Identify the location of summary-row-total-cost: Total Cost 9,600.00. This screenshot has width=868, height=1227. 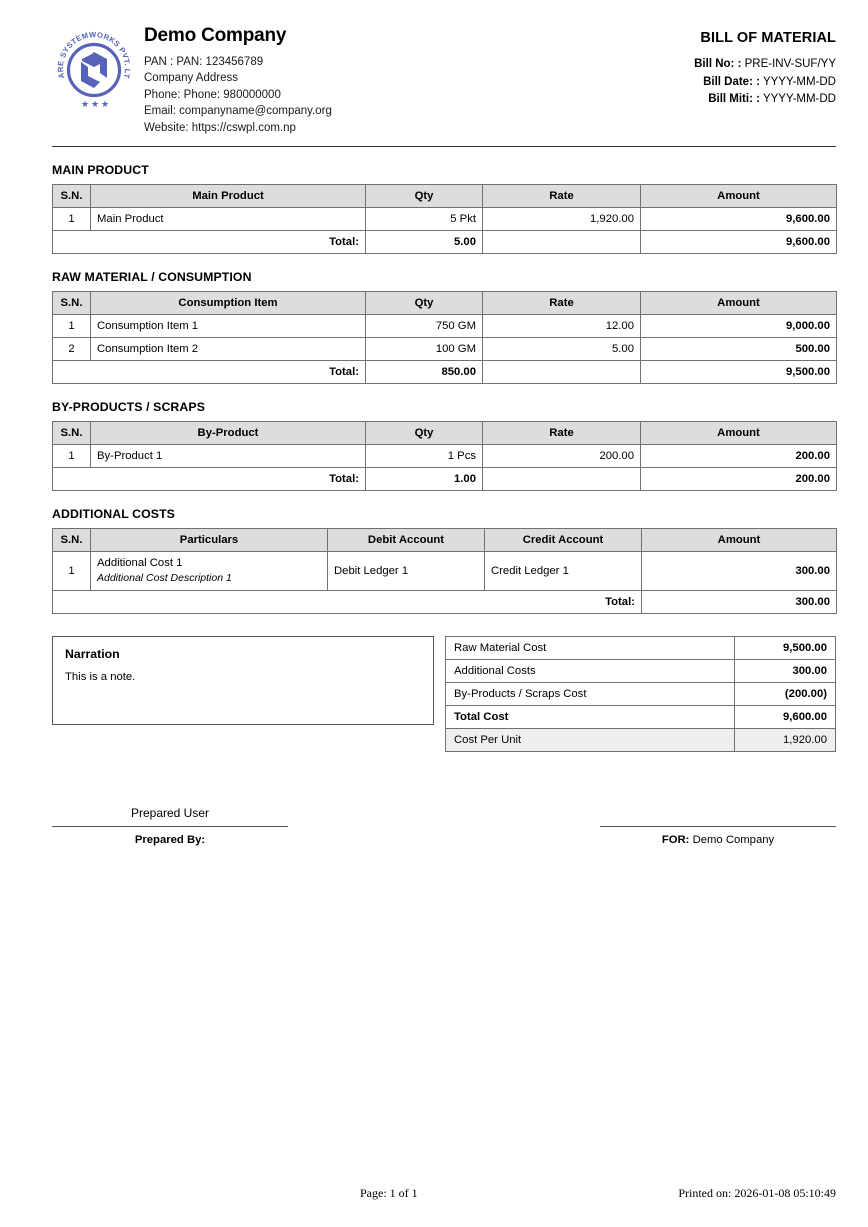
(640, 717).